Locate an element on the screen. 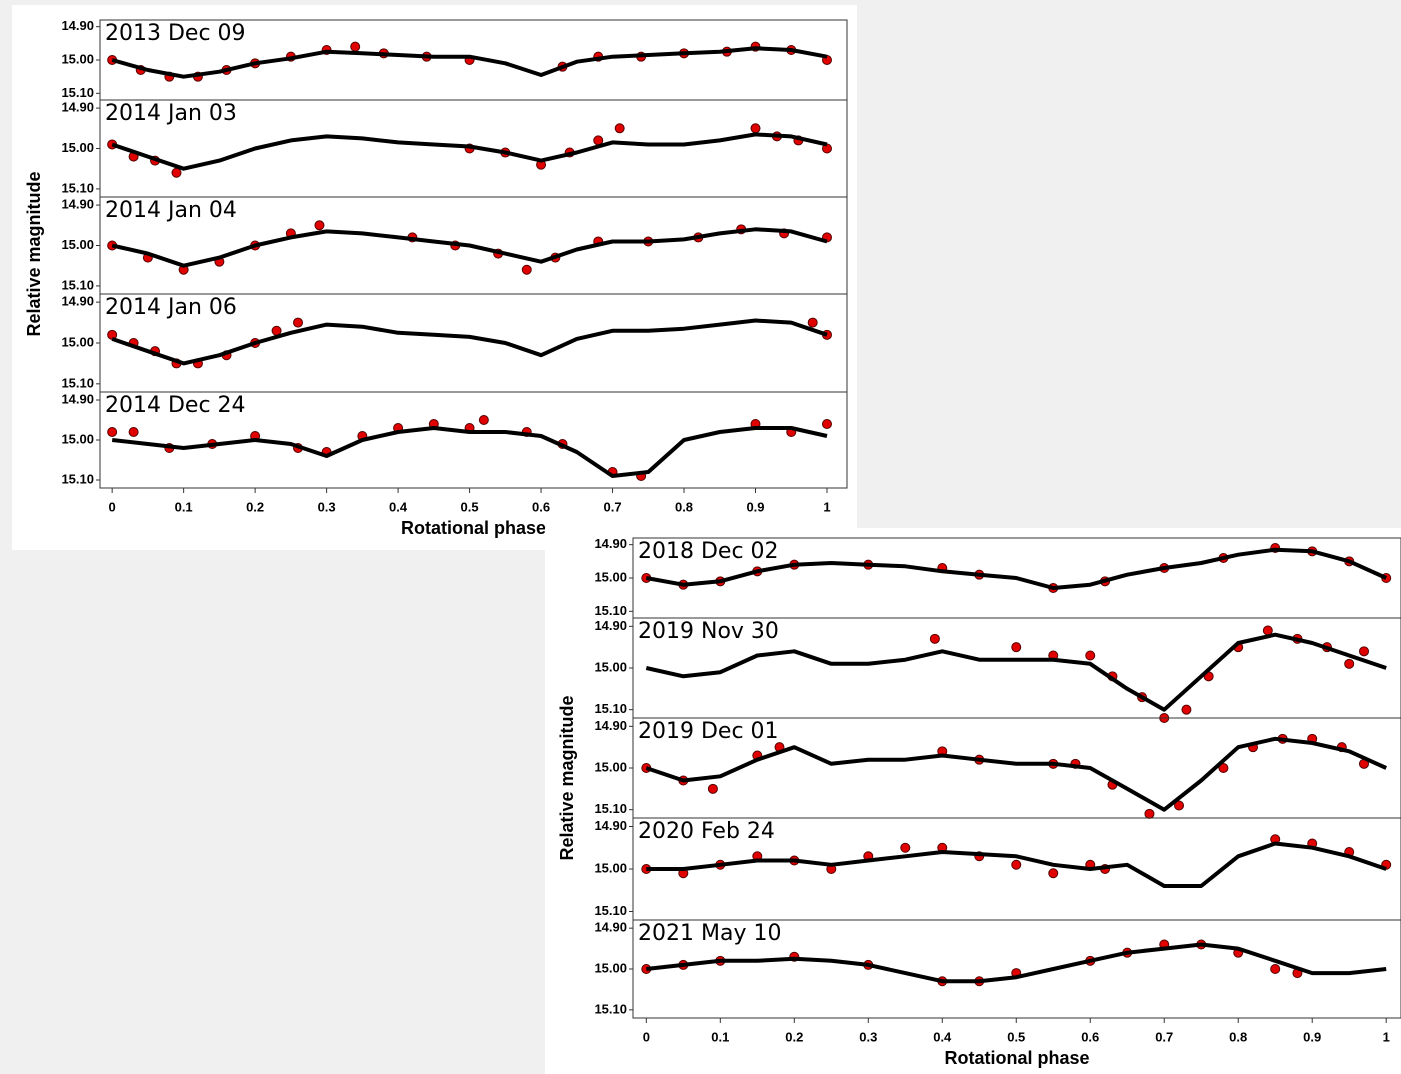  panel-title: 2014 Jan 06 is located at coordinates (171, 307).